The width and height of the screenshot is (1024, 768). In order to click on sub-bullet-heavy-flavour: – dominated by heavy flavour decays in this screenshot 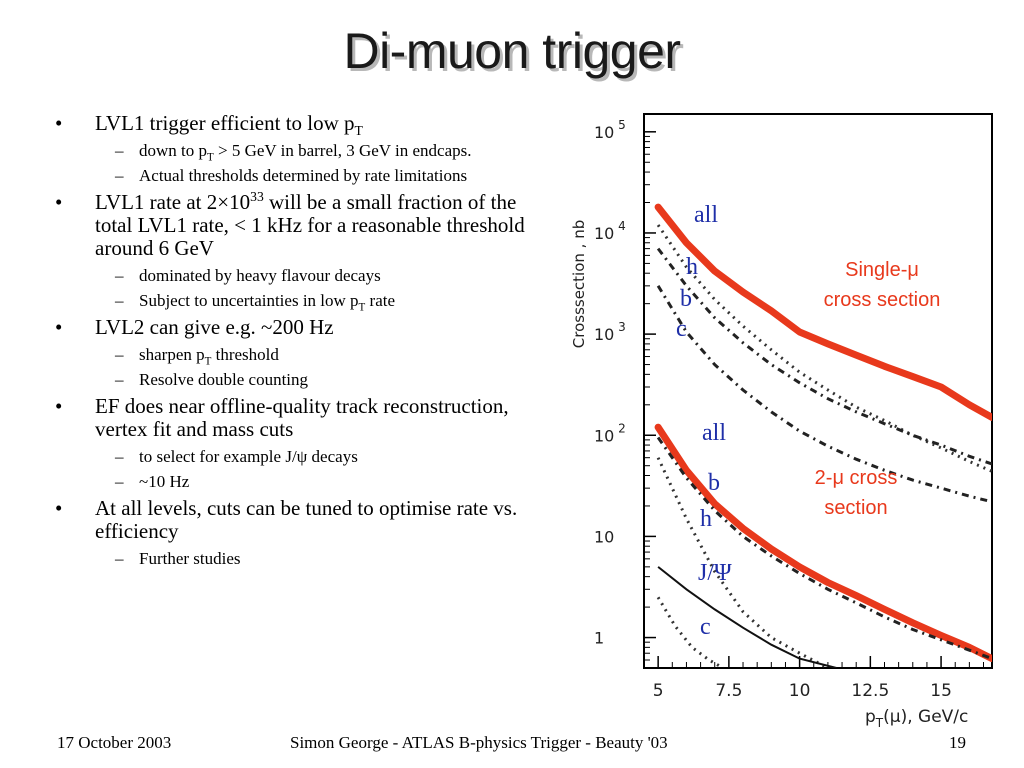, I will do `click(305, 275)`.